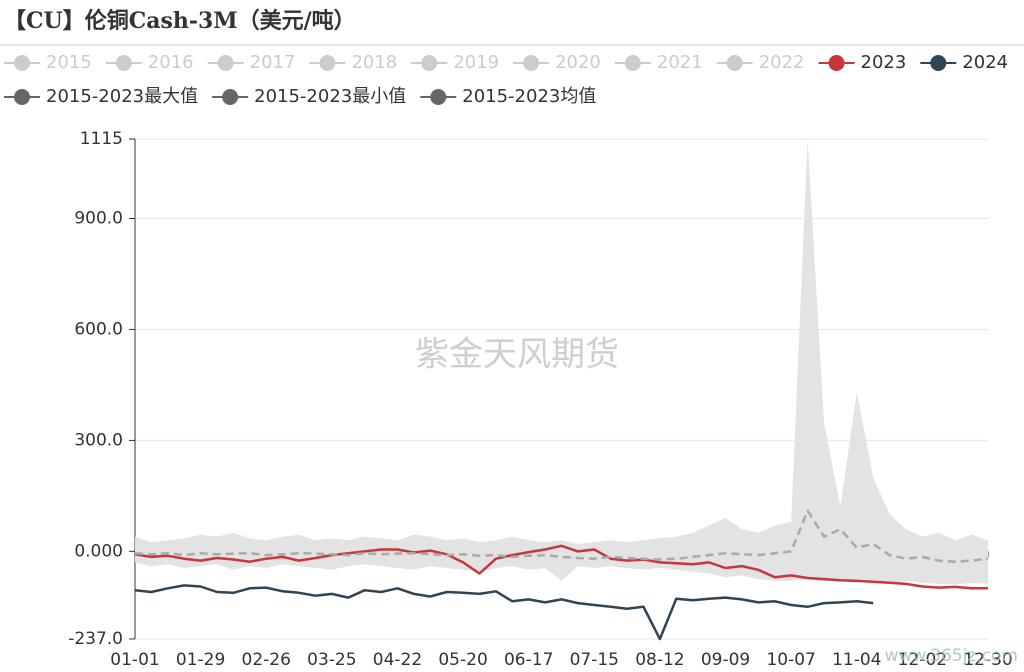 This screenshot has width=1024, height=672. What do you see at coordinates (200, 660) in the screenshot?
I see `x-tick-label: 01-29` at bounding box center [200, 660].